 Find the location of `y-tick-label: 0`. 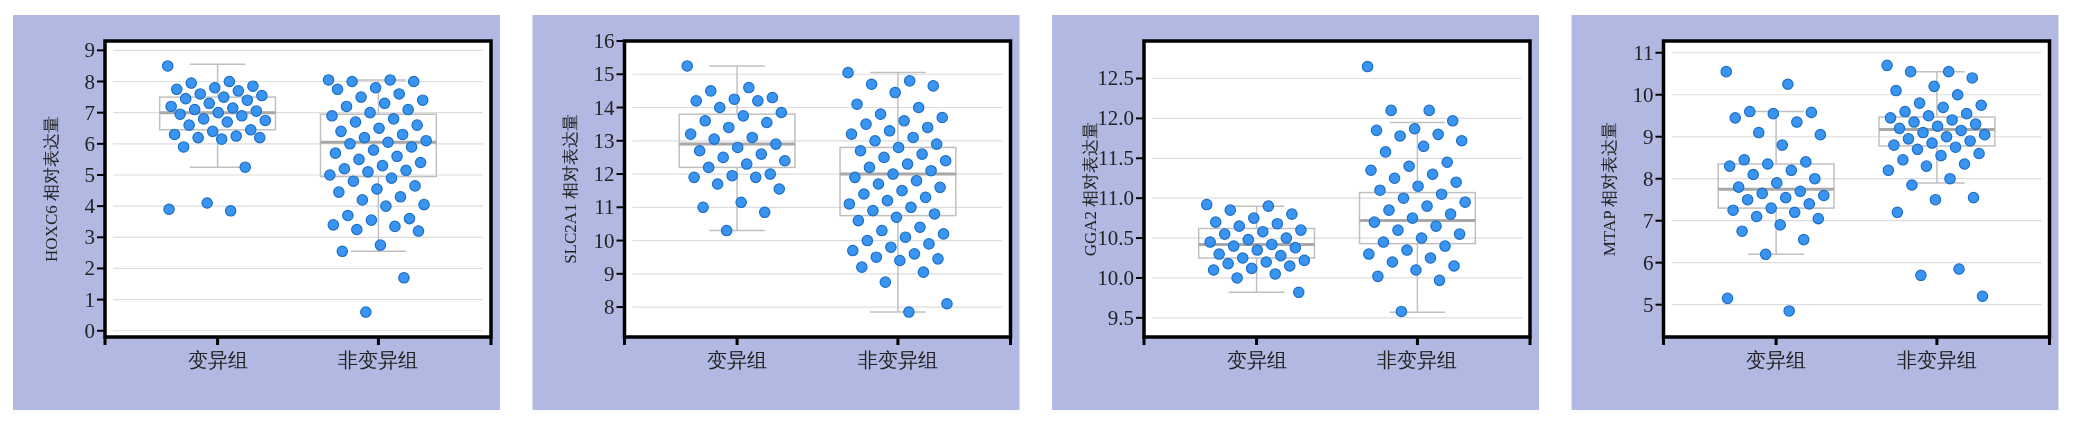

y-tick-label: 0 is located at coordinates (89, 330).